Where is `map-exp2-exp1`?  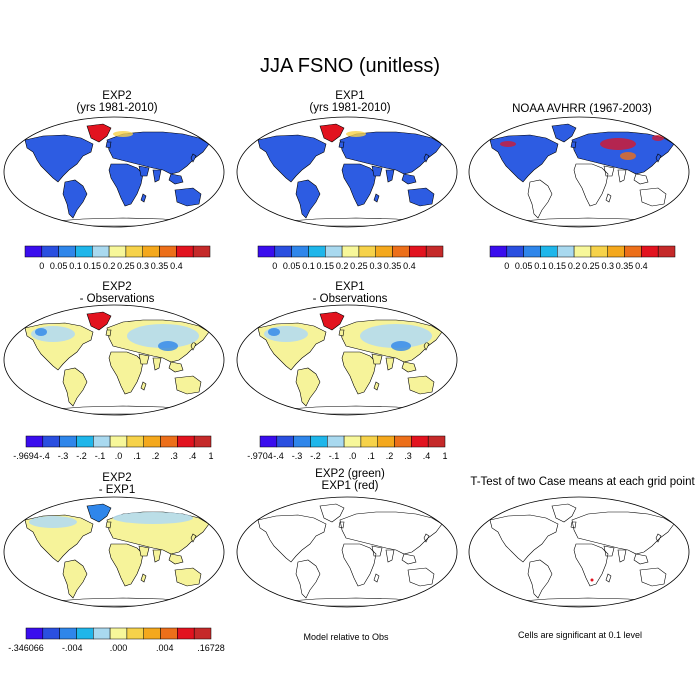
map-exp2-exp1 is located at coordinates (114, 552).